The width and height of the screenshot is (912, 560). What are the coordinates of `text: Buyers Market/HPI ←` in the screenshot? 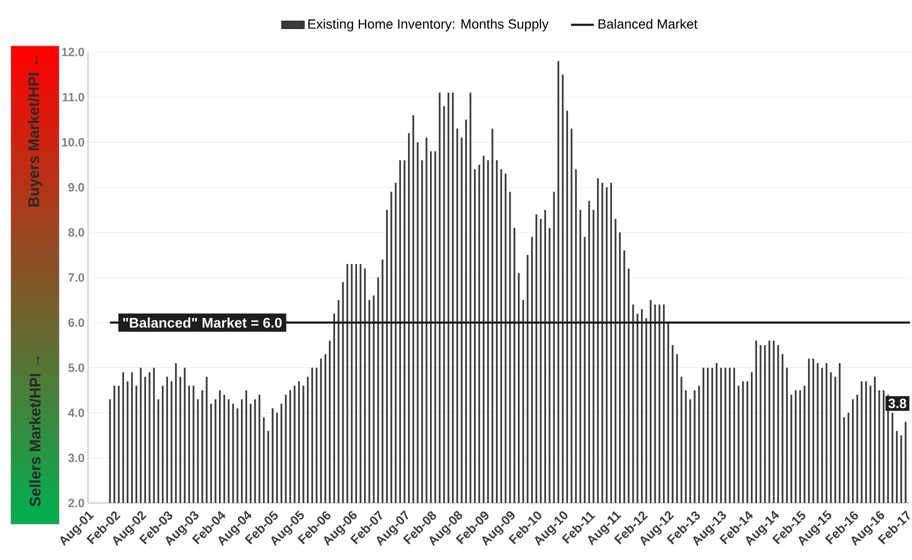 It's located at (35, 131).